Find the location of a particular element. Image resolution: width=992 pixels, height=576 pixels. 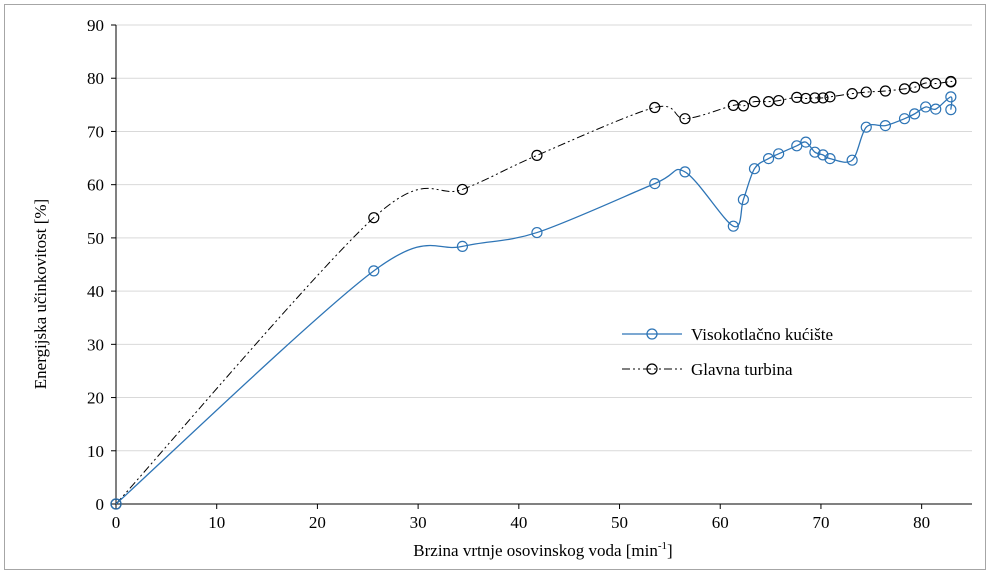

x-tick-label: 60 is located at coordinates (720, 522).